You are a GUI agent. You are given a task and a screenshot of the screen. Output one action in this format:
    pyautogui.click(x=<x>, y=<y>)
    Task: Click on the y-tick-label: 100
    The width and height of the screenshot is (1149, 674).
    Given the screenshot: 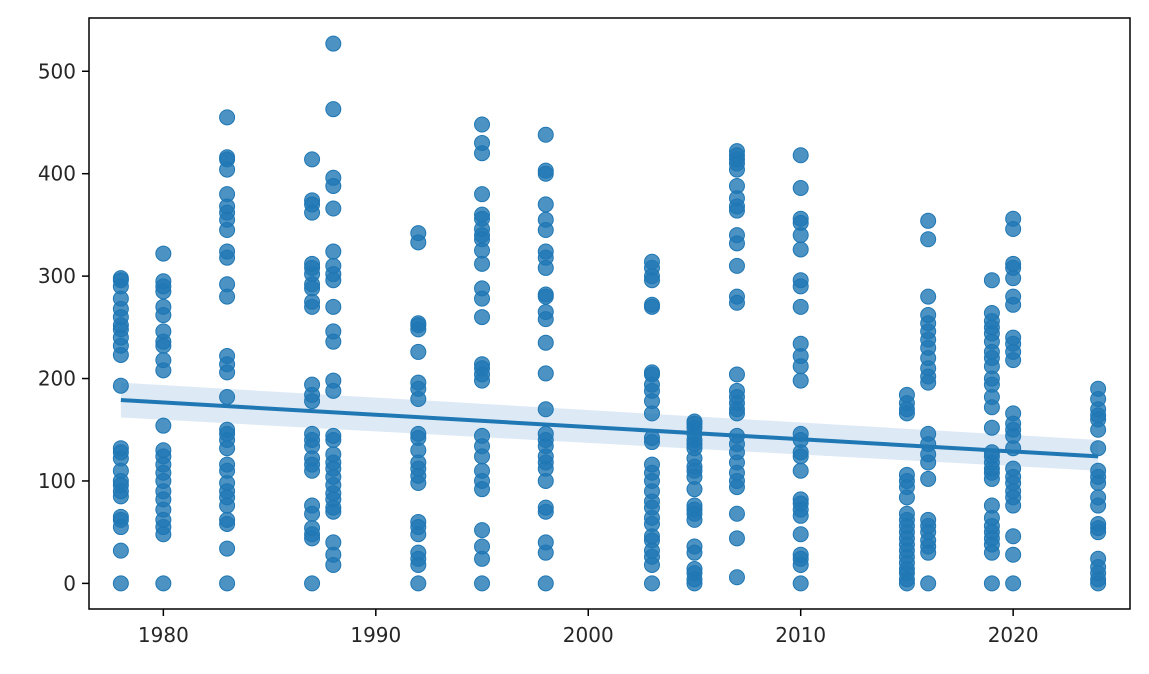 What is the action you would take?
    pyautogui.click(x=57, y=481)
    